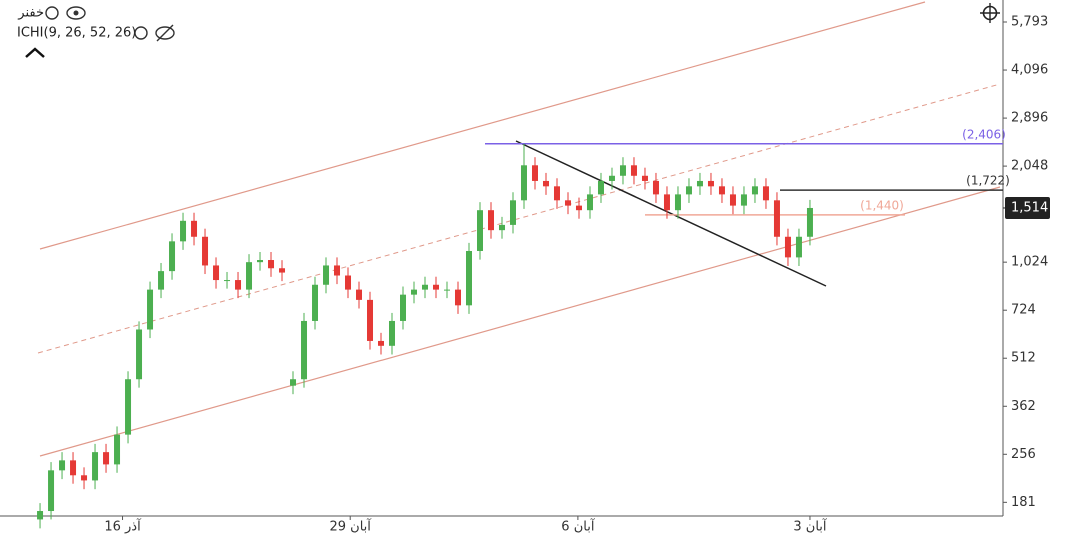 The width and height of the screenshot is (1065, 540). I want to click on y-tick-label: 1,024, so click(1029, 262).